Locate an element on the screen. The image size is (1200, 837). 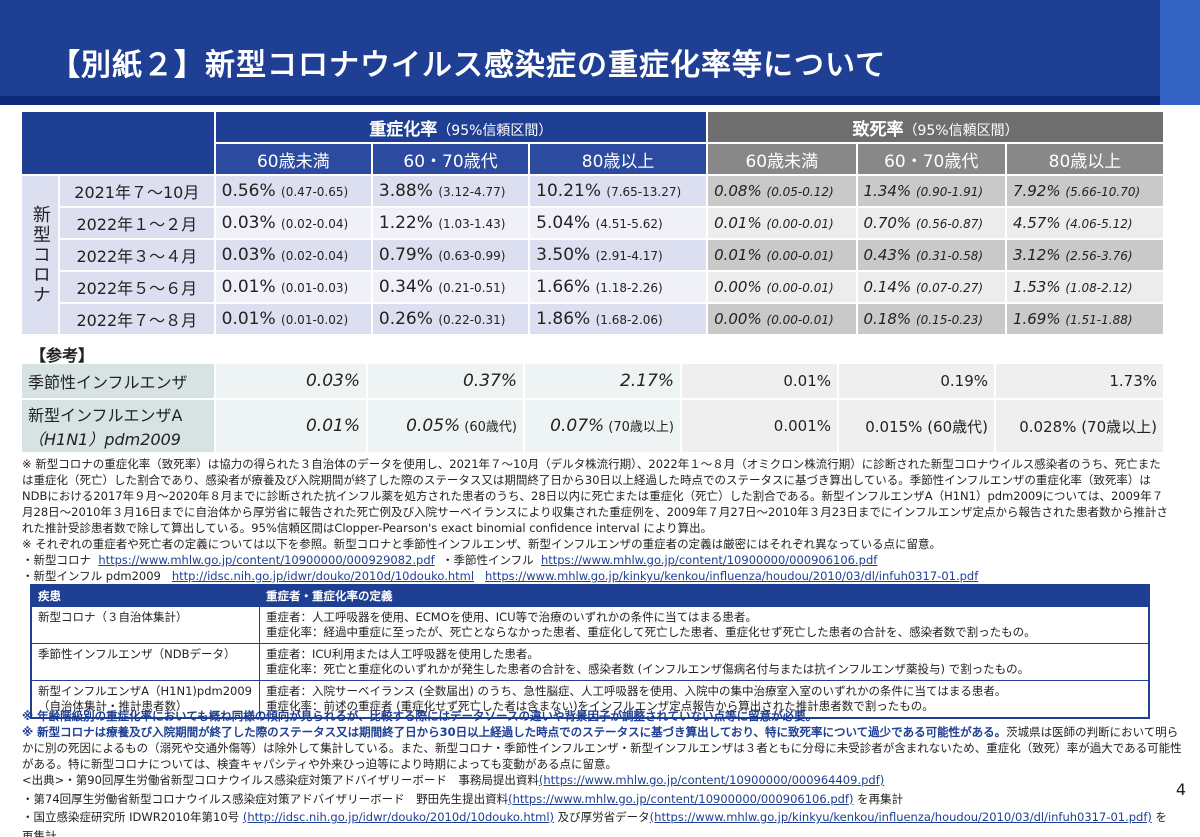
fat-age-col: 60・70歳代 is located at coordinates (931, 159).